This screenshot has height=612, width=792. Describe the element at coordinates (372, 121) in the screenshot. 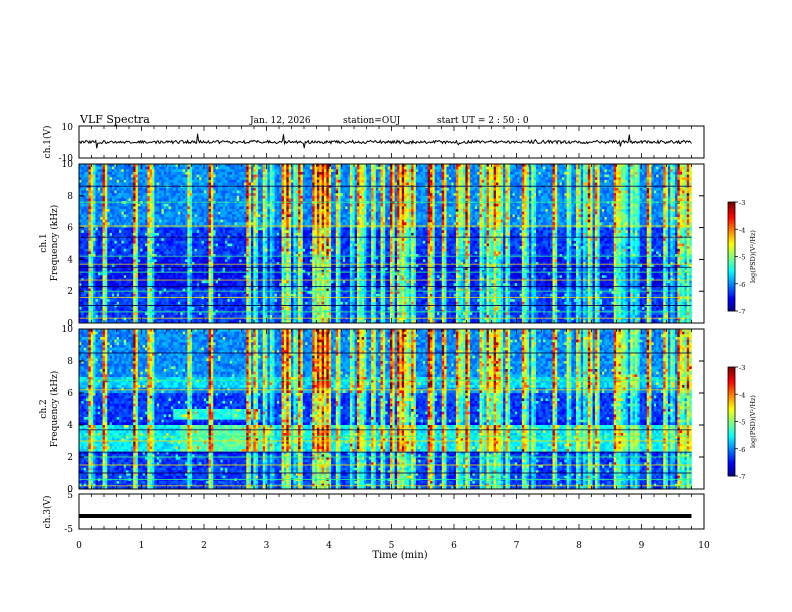

I see `station-label: station=OUJ` at that location.